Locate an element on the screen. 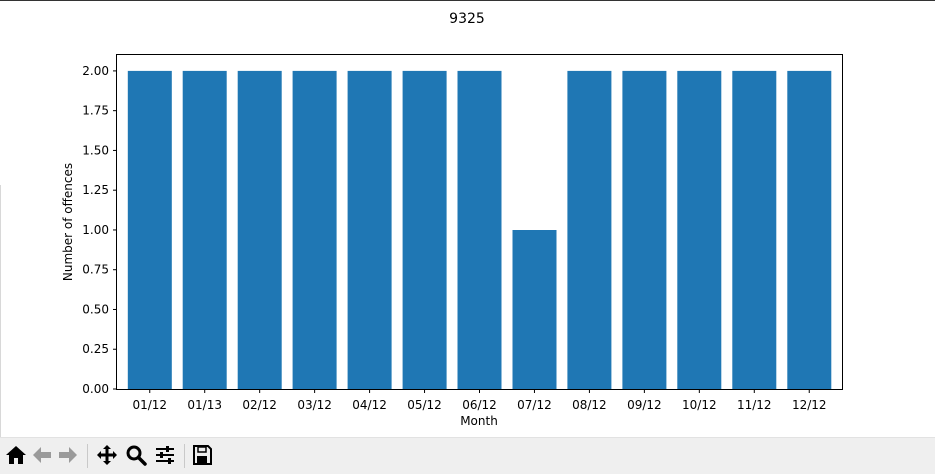 This screenshot has height=474, width=935. x-tick-label: 04/12 is located at coordinates (369, 405).